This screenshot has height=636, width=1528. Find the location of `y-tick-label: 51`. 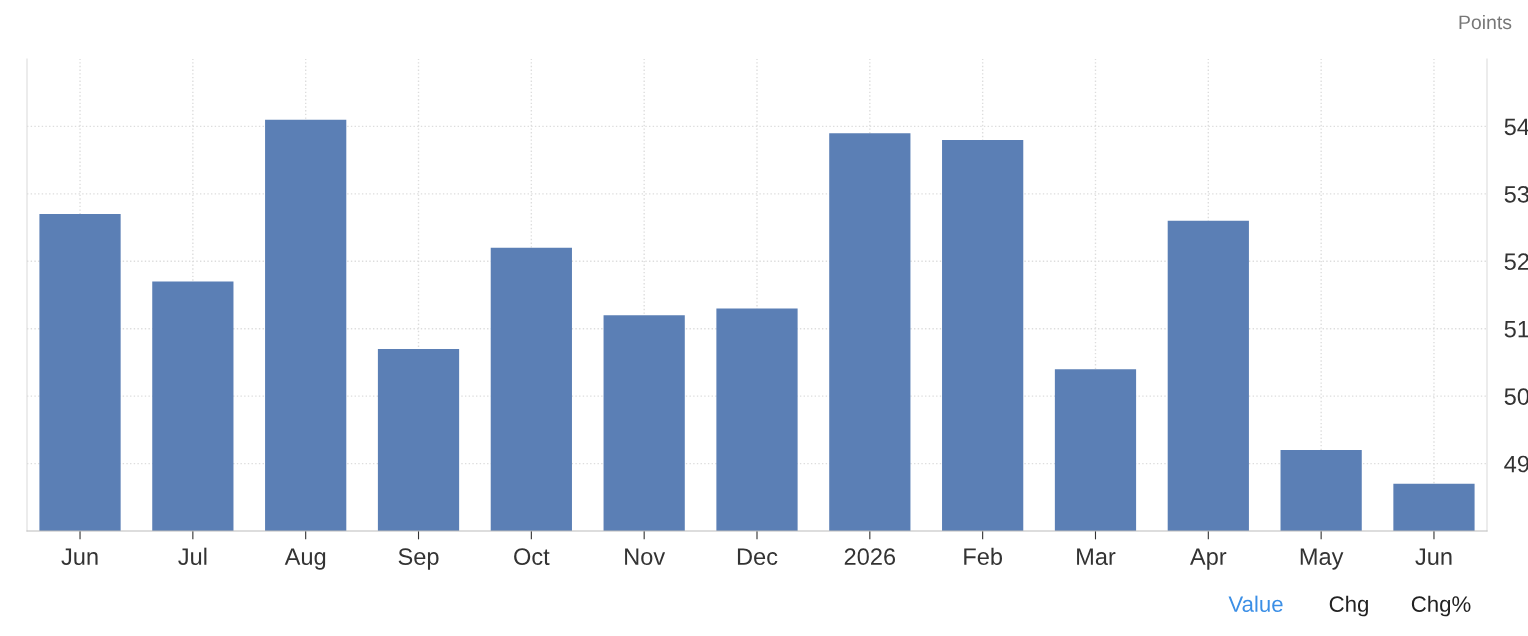

y-tick-label: 51 is located at coordinates (1516, 329).